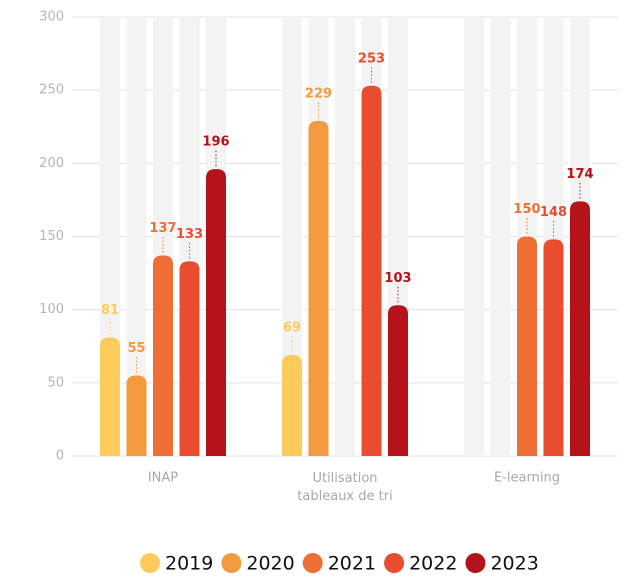 The height and width of the screenshot is (578, 624). I want to click on y-tick-label: 0, so click(60, 456).